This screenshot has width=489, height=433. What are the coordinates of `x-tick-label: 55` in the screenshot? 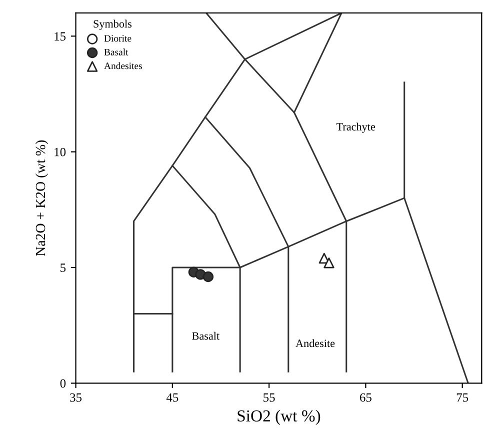 It's located at (269, 397).